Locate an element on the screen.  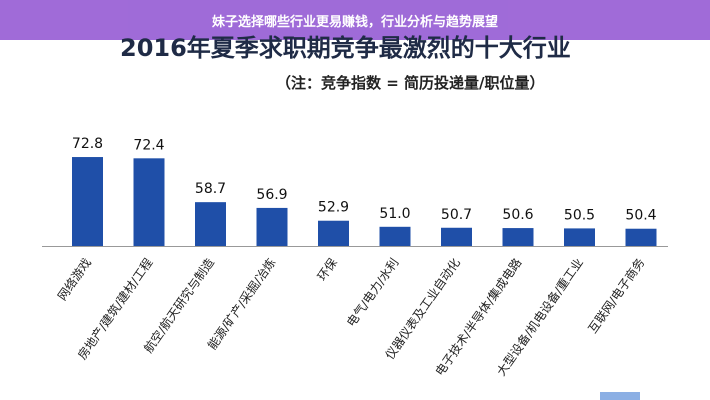
value-label-9: 50.5 is located at coordinates (579, 215).